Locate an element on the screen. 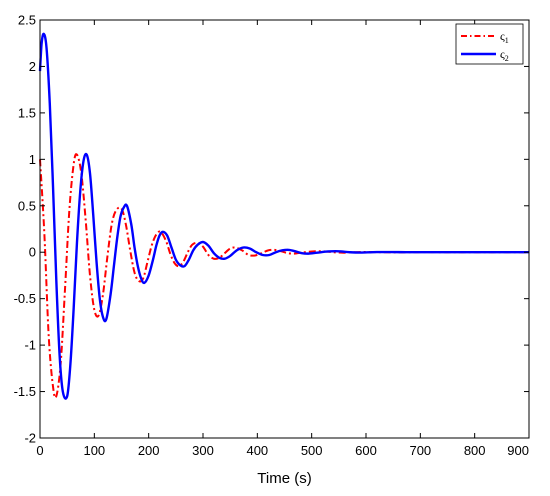 The height and width of the screenshot is (496, 550). x-tick-label: 400 is located at coordinates (257, 450).